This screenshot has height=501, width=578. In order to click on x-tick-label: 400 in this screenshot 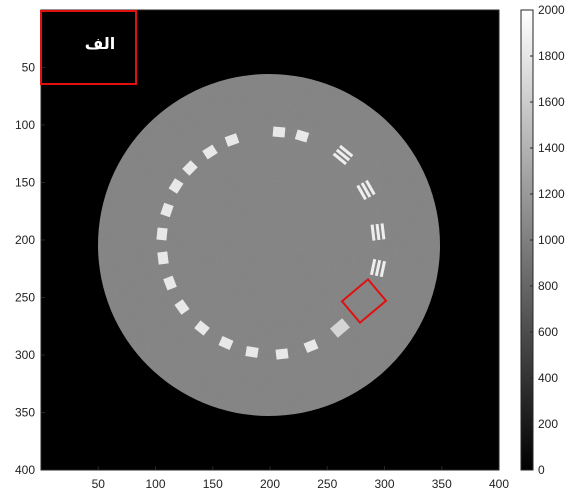, I will do `click(499, 484)`.